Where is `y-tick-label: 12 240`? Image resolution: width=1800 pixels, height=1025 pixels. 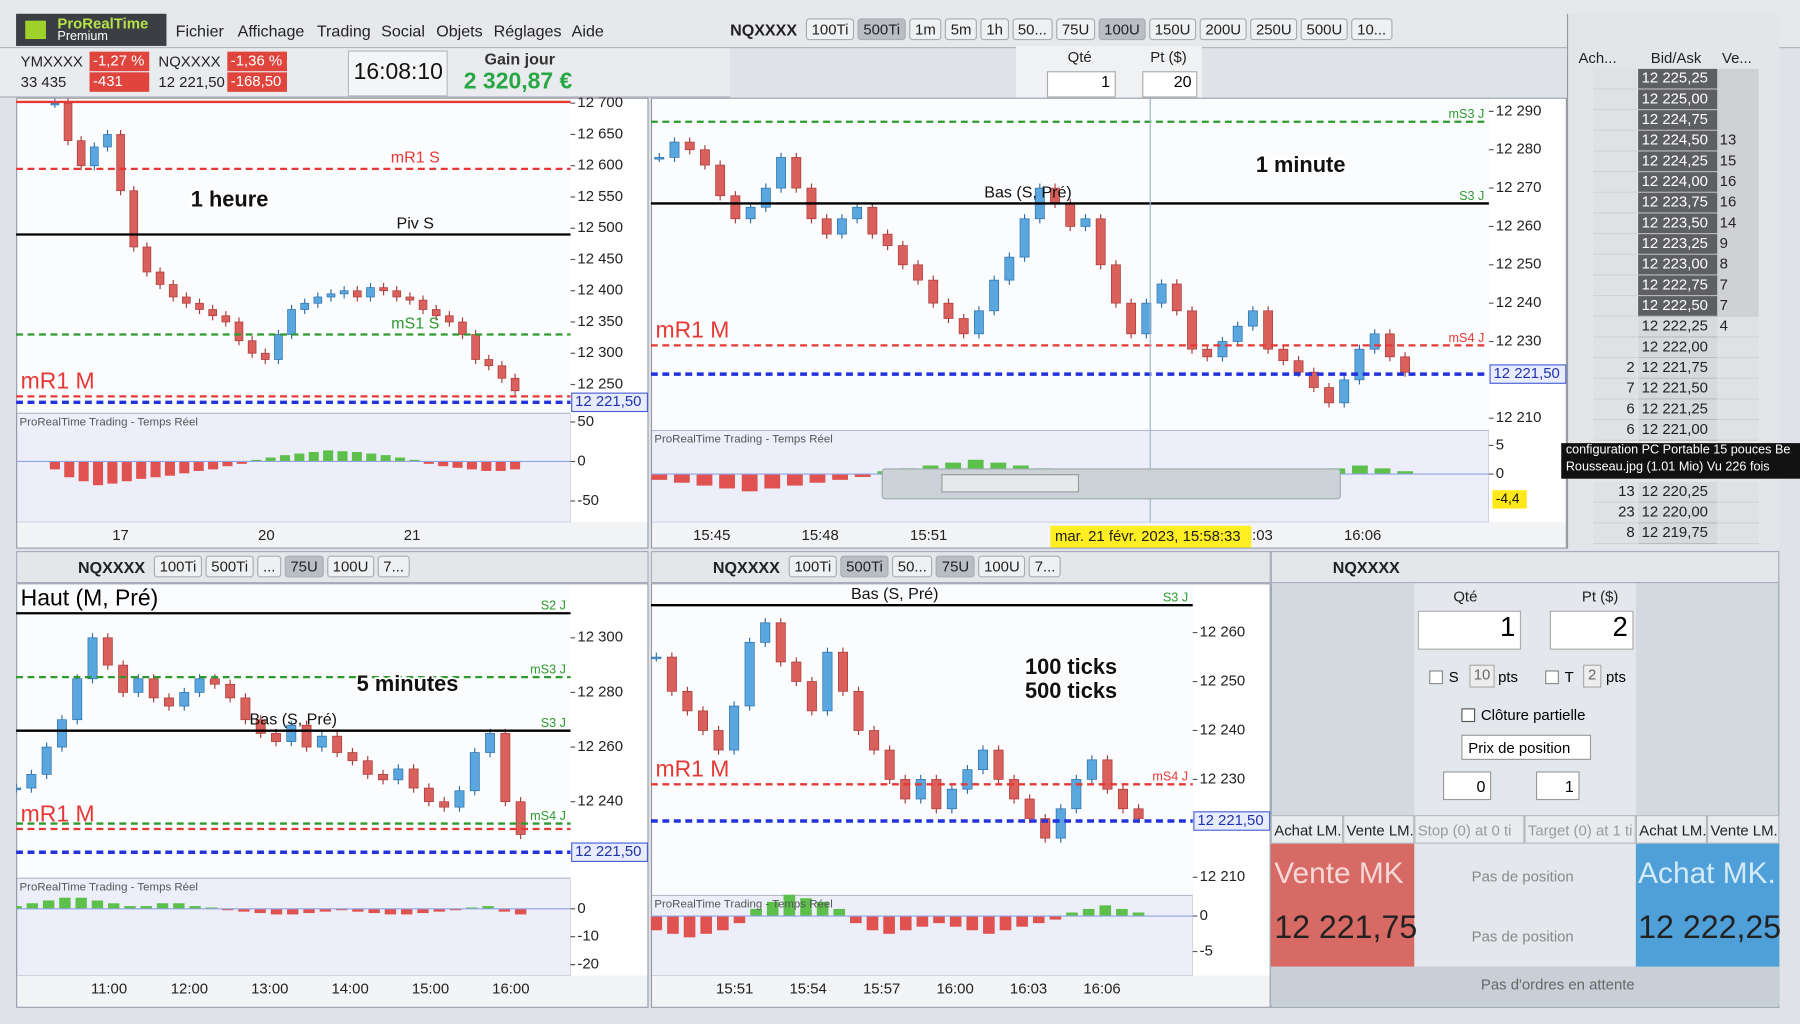 y-tick-label: 12 240 is located at coordinates (1223, 729).